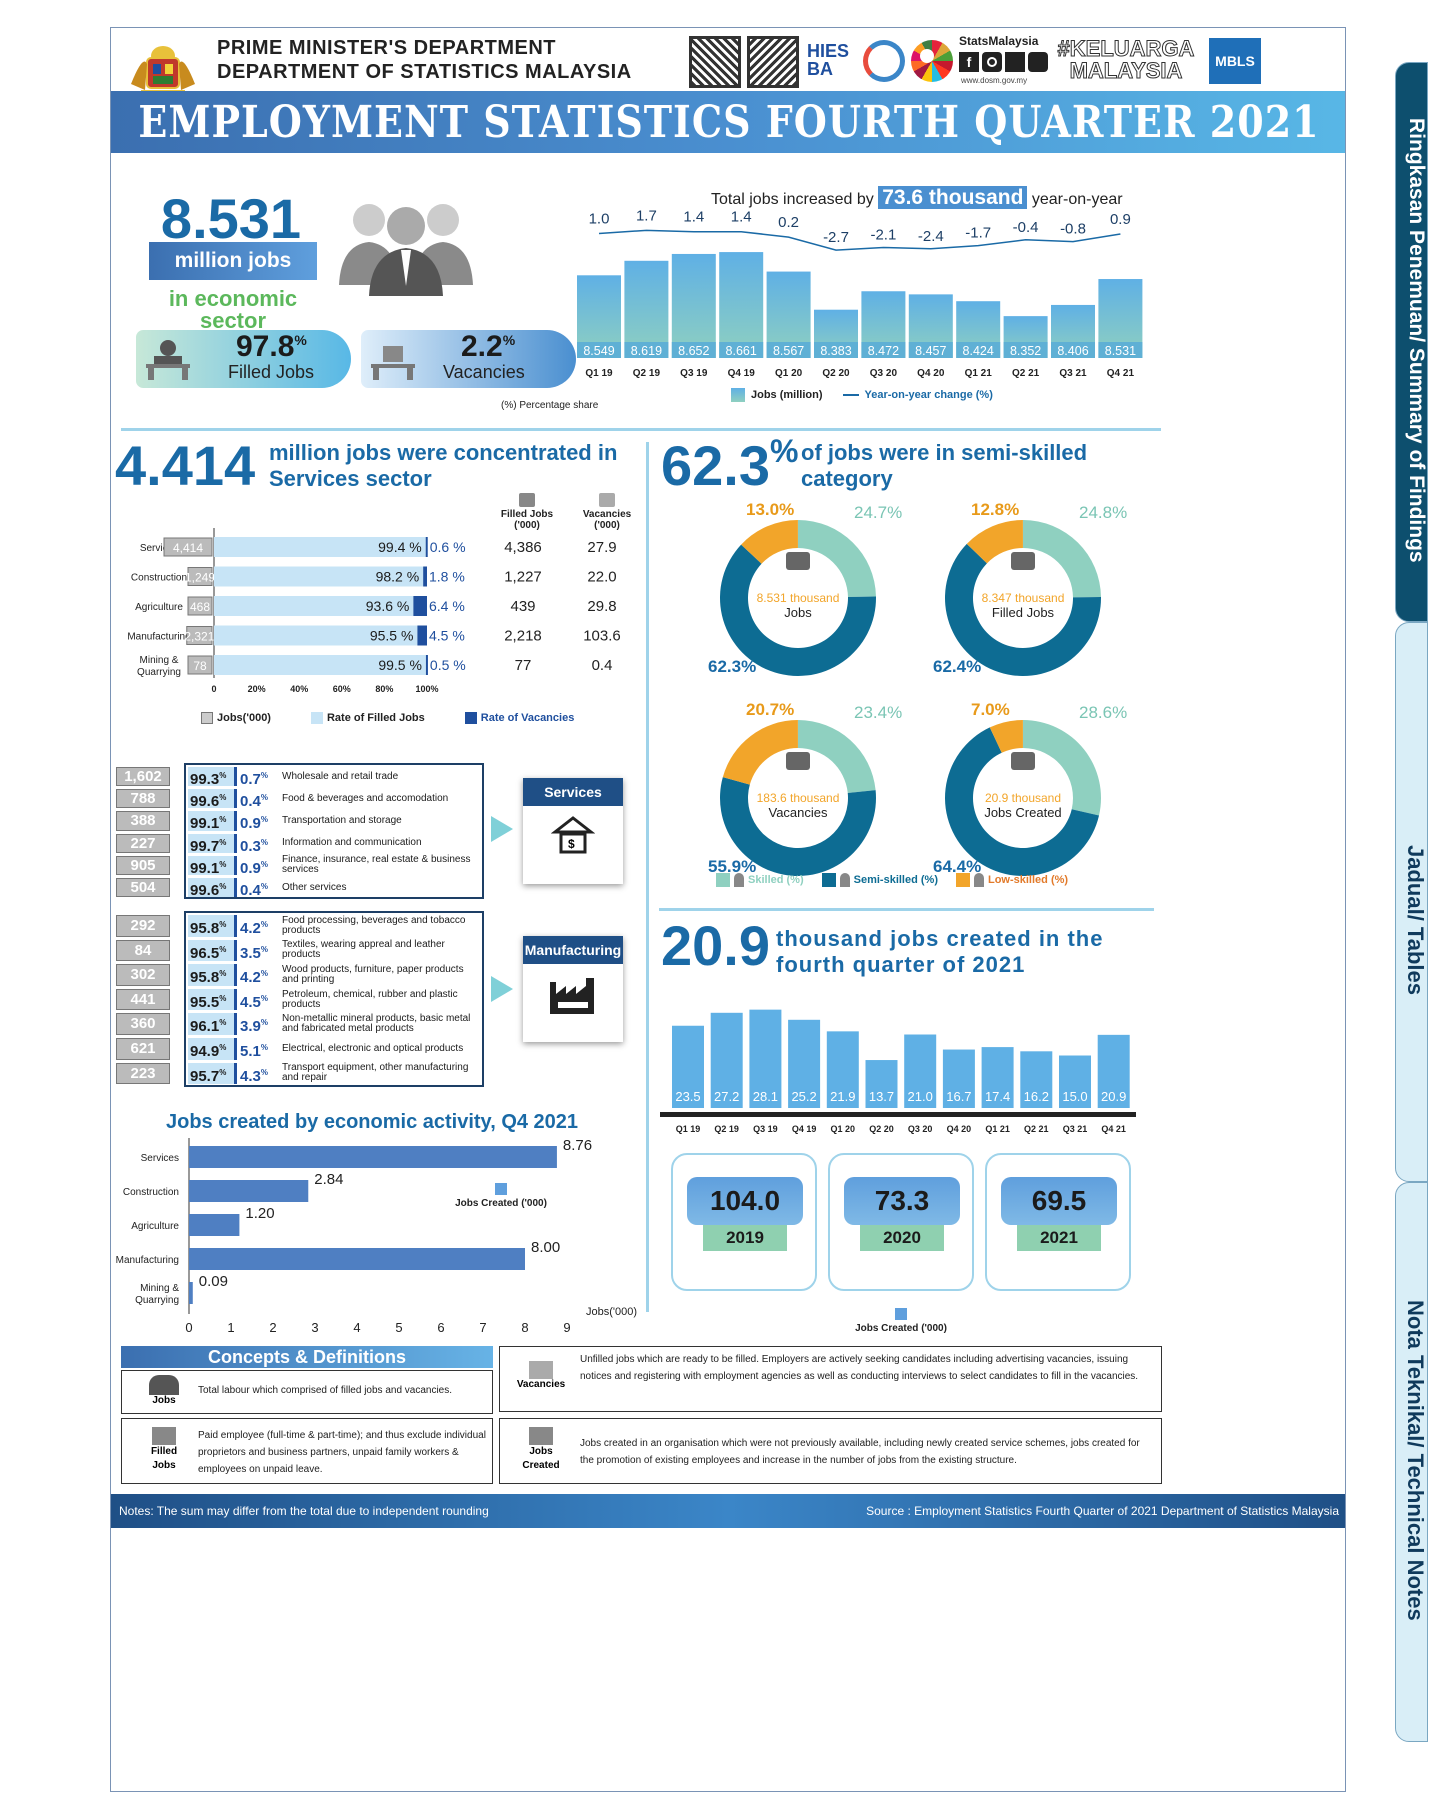 This screenshot has height=1810, width=1448. I want to click on yoy-label: -2.7, so click(836, 237).